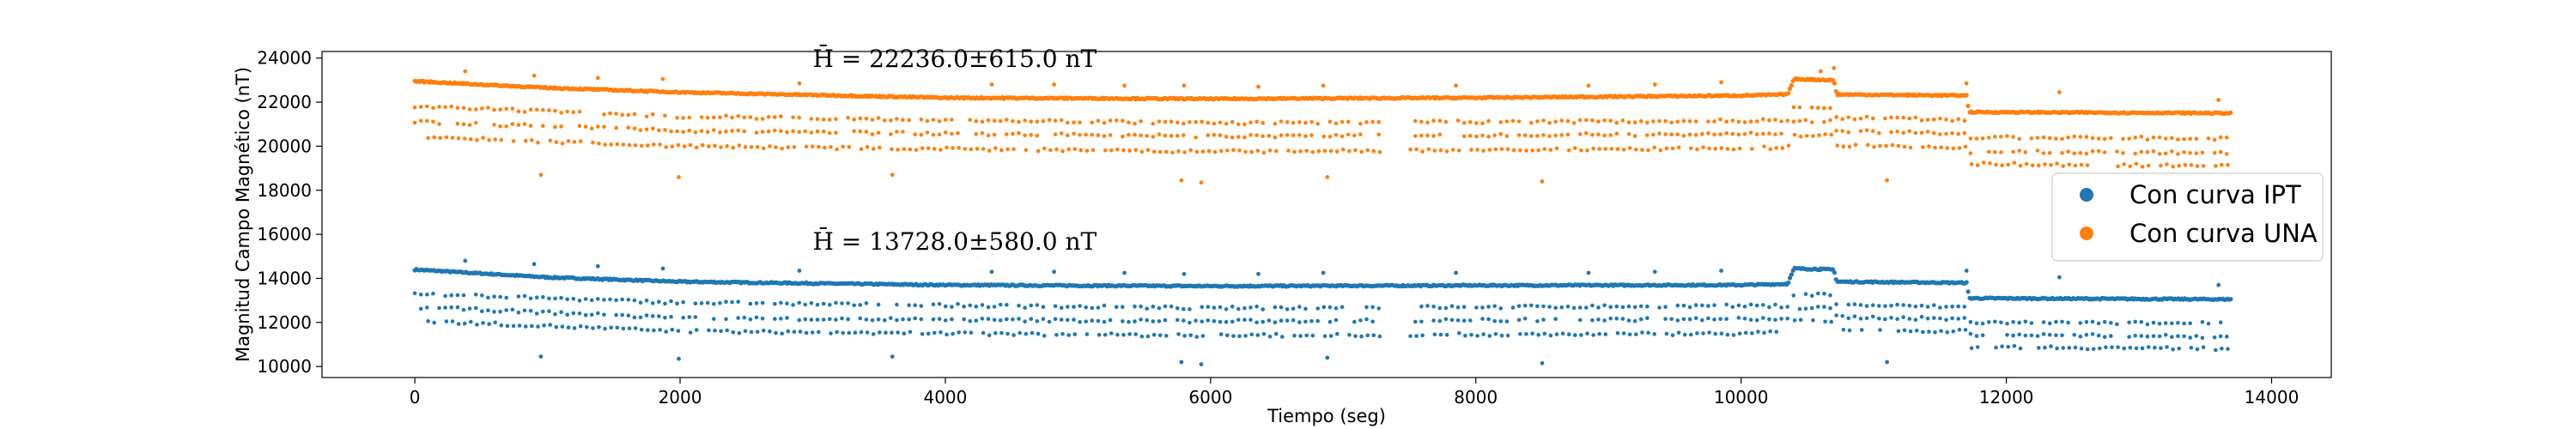  I want to click on legend-marker-ipt, so click(2086, 195).